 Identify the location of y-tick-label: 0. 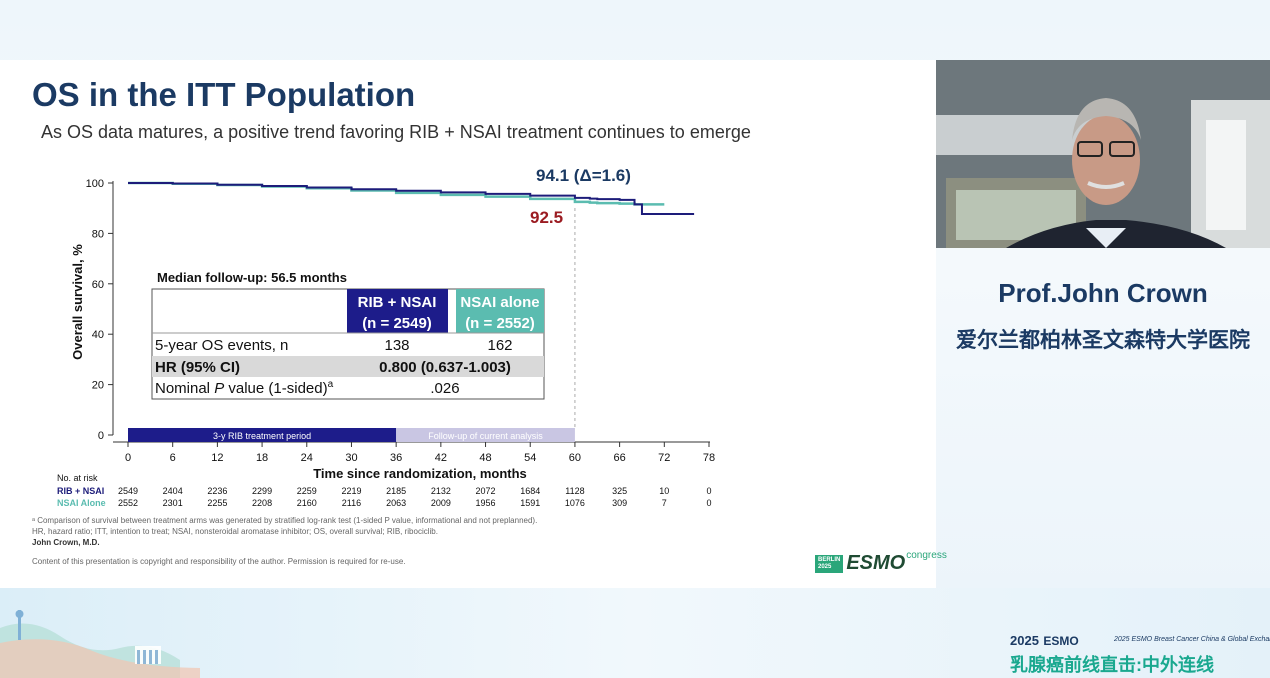
(101, 436).